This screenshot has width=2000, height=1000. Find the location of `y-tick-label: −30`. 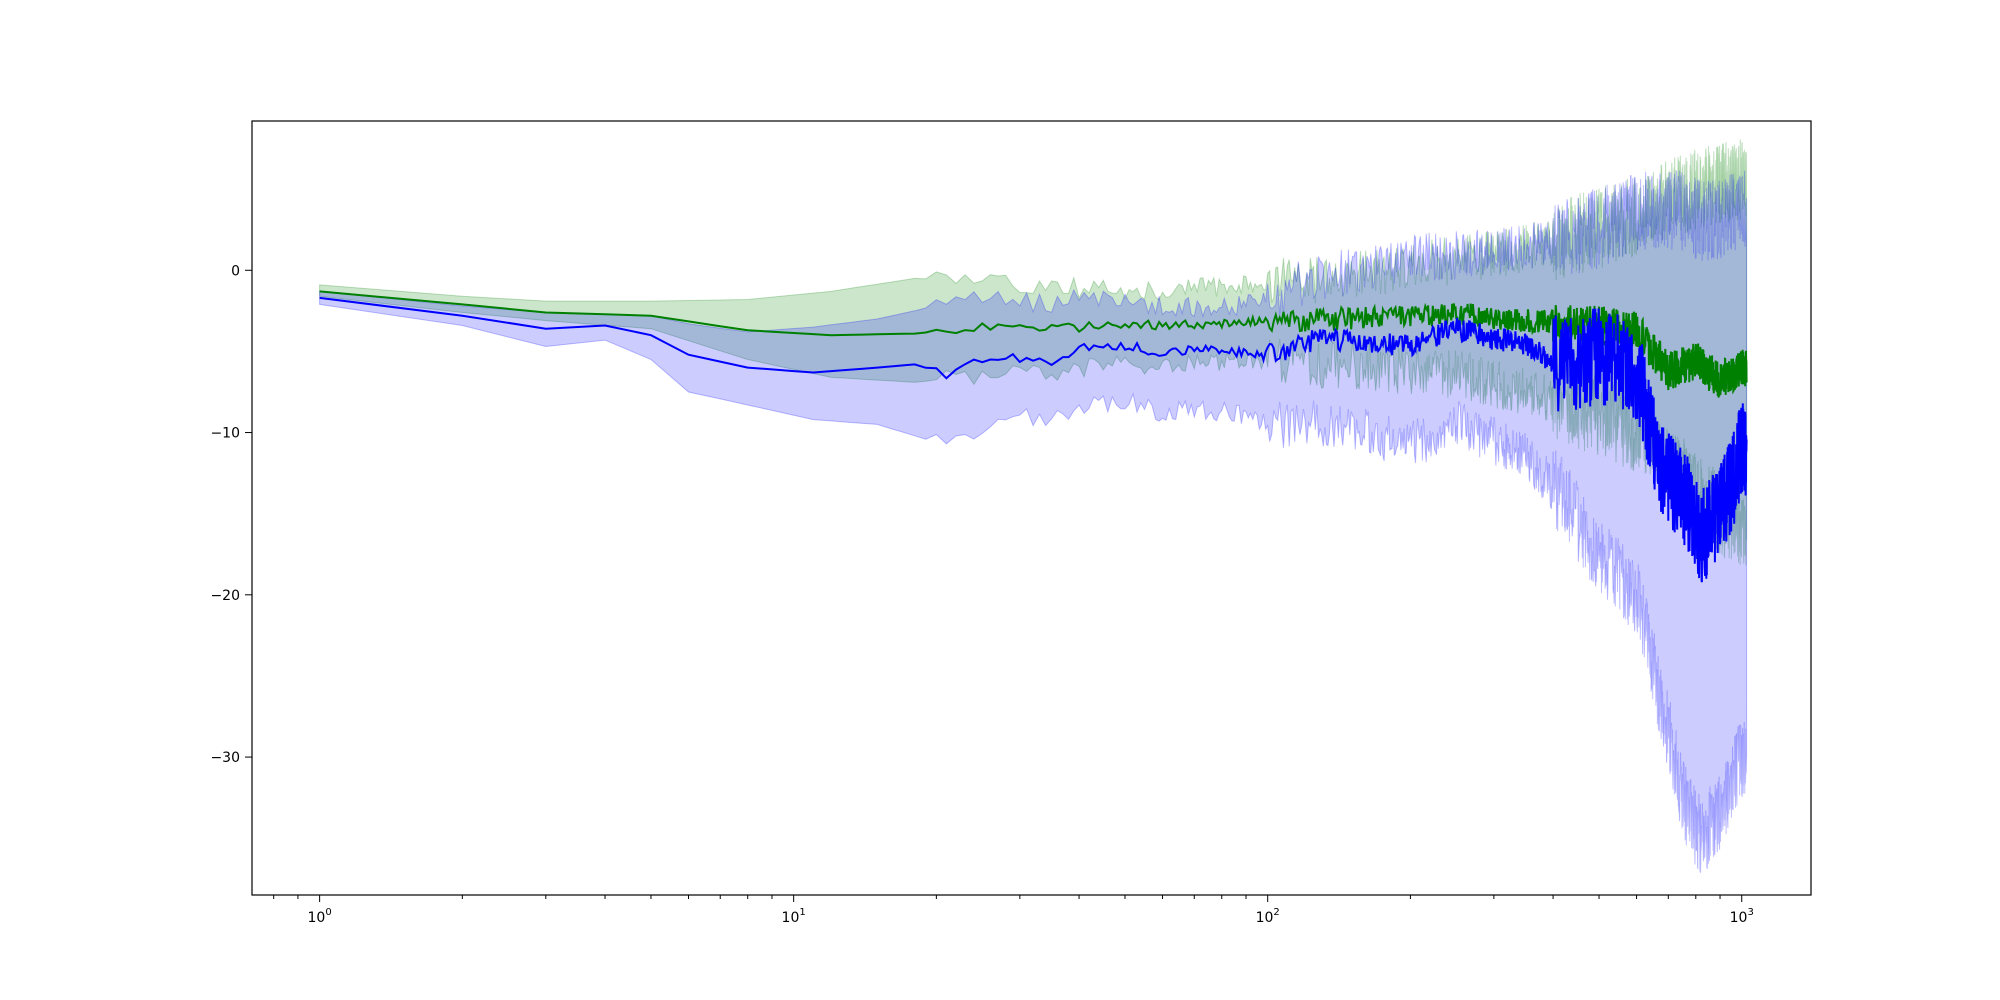

y-tick-label: −30 is located at coordinates (225, 758).